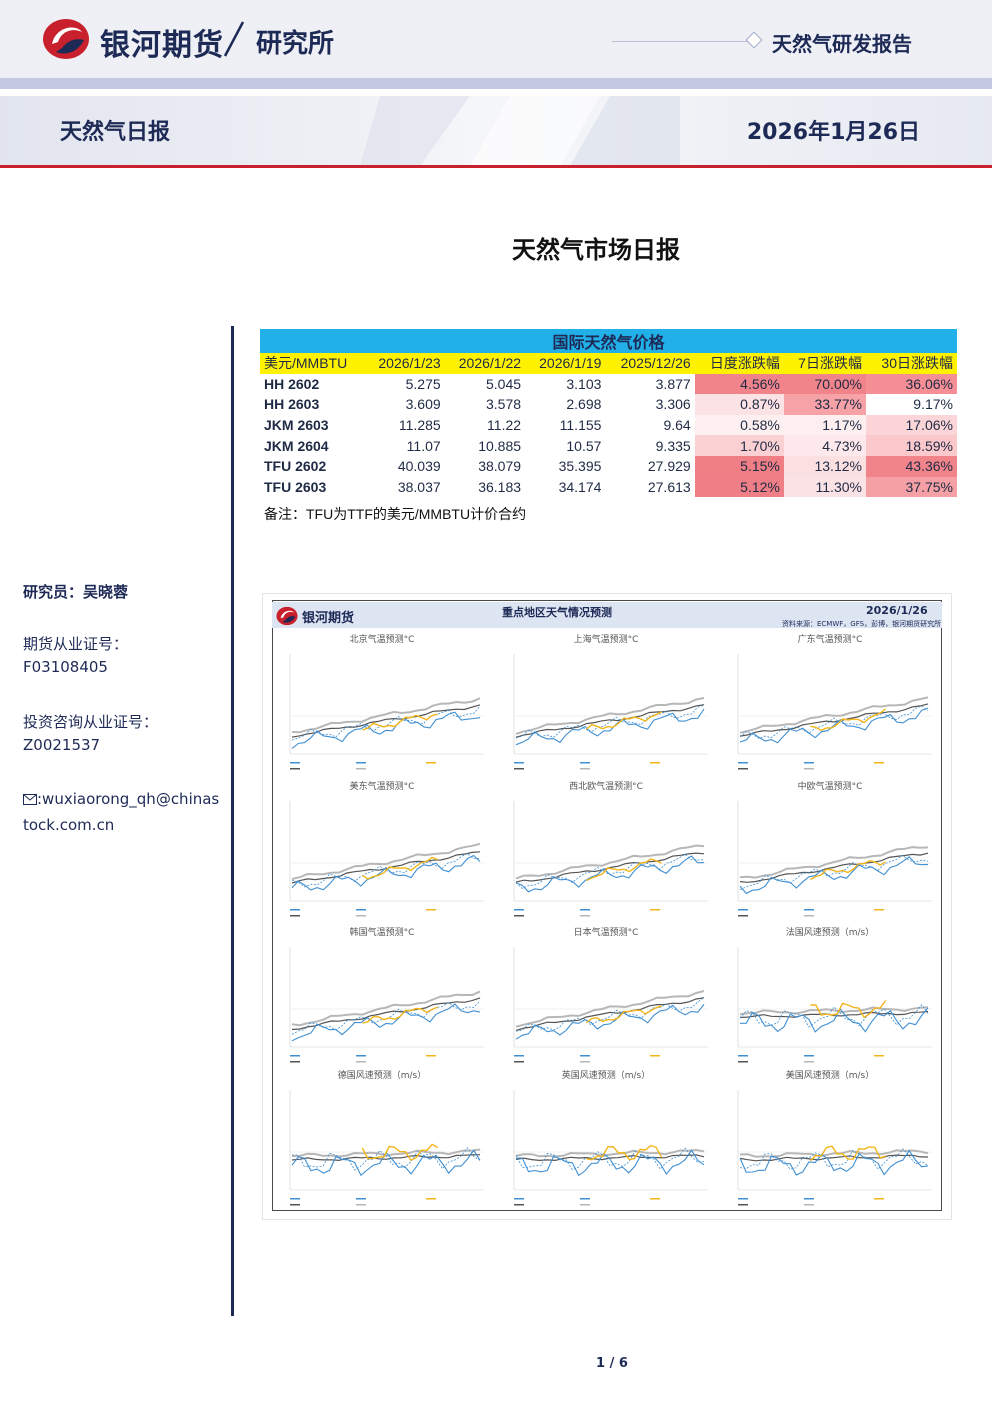 The width and height of the screenshot is (992, 1403). I want to click on email-line: :wuxiaorong_qh@chinas, so click(121, 799).